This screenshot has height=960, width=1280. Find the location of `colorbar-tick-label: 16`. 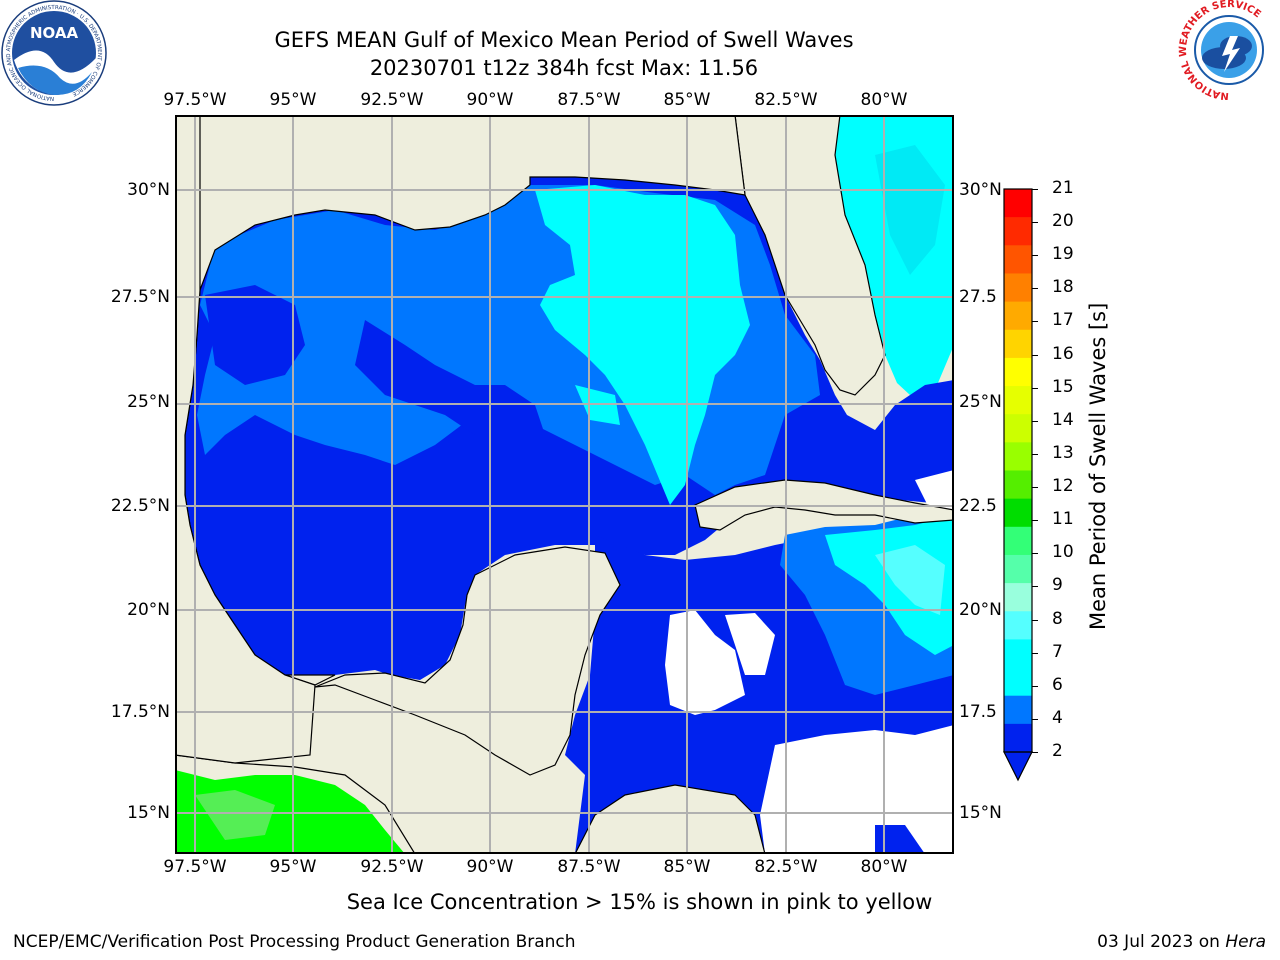

colorbar-tick-label: 16 is located at coordinates (1063, 353).